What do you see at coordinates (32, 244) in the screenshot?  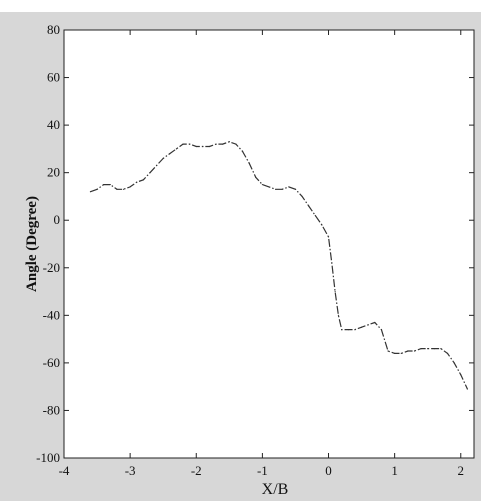 I see `y-axis-title: Angle (Degree)` at bounding box center [32, 244].